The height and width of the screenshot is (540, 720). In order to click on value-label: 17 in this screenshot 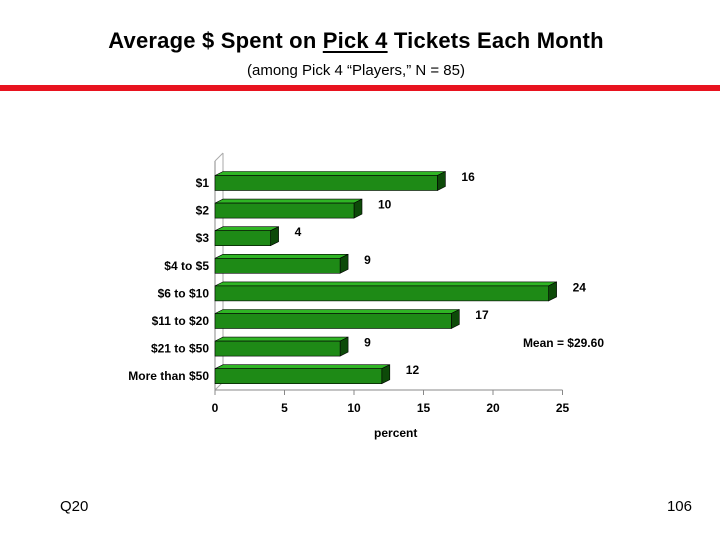, I will do `click(482, 315)`.